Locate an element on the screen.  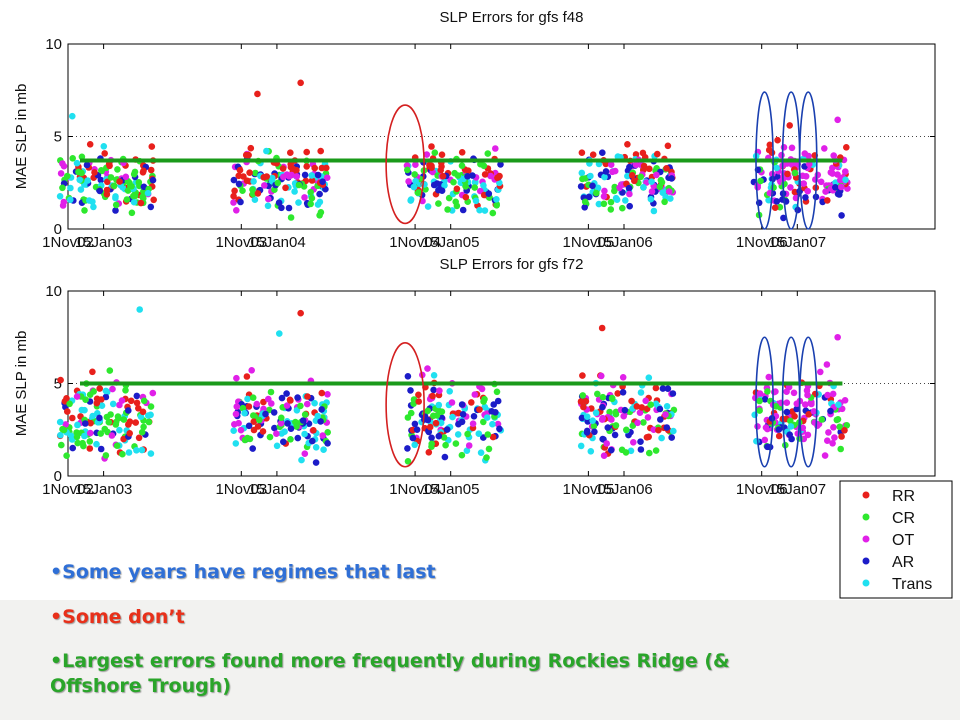
y-tick-label: 5 is located at coordinates (58, 384).